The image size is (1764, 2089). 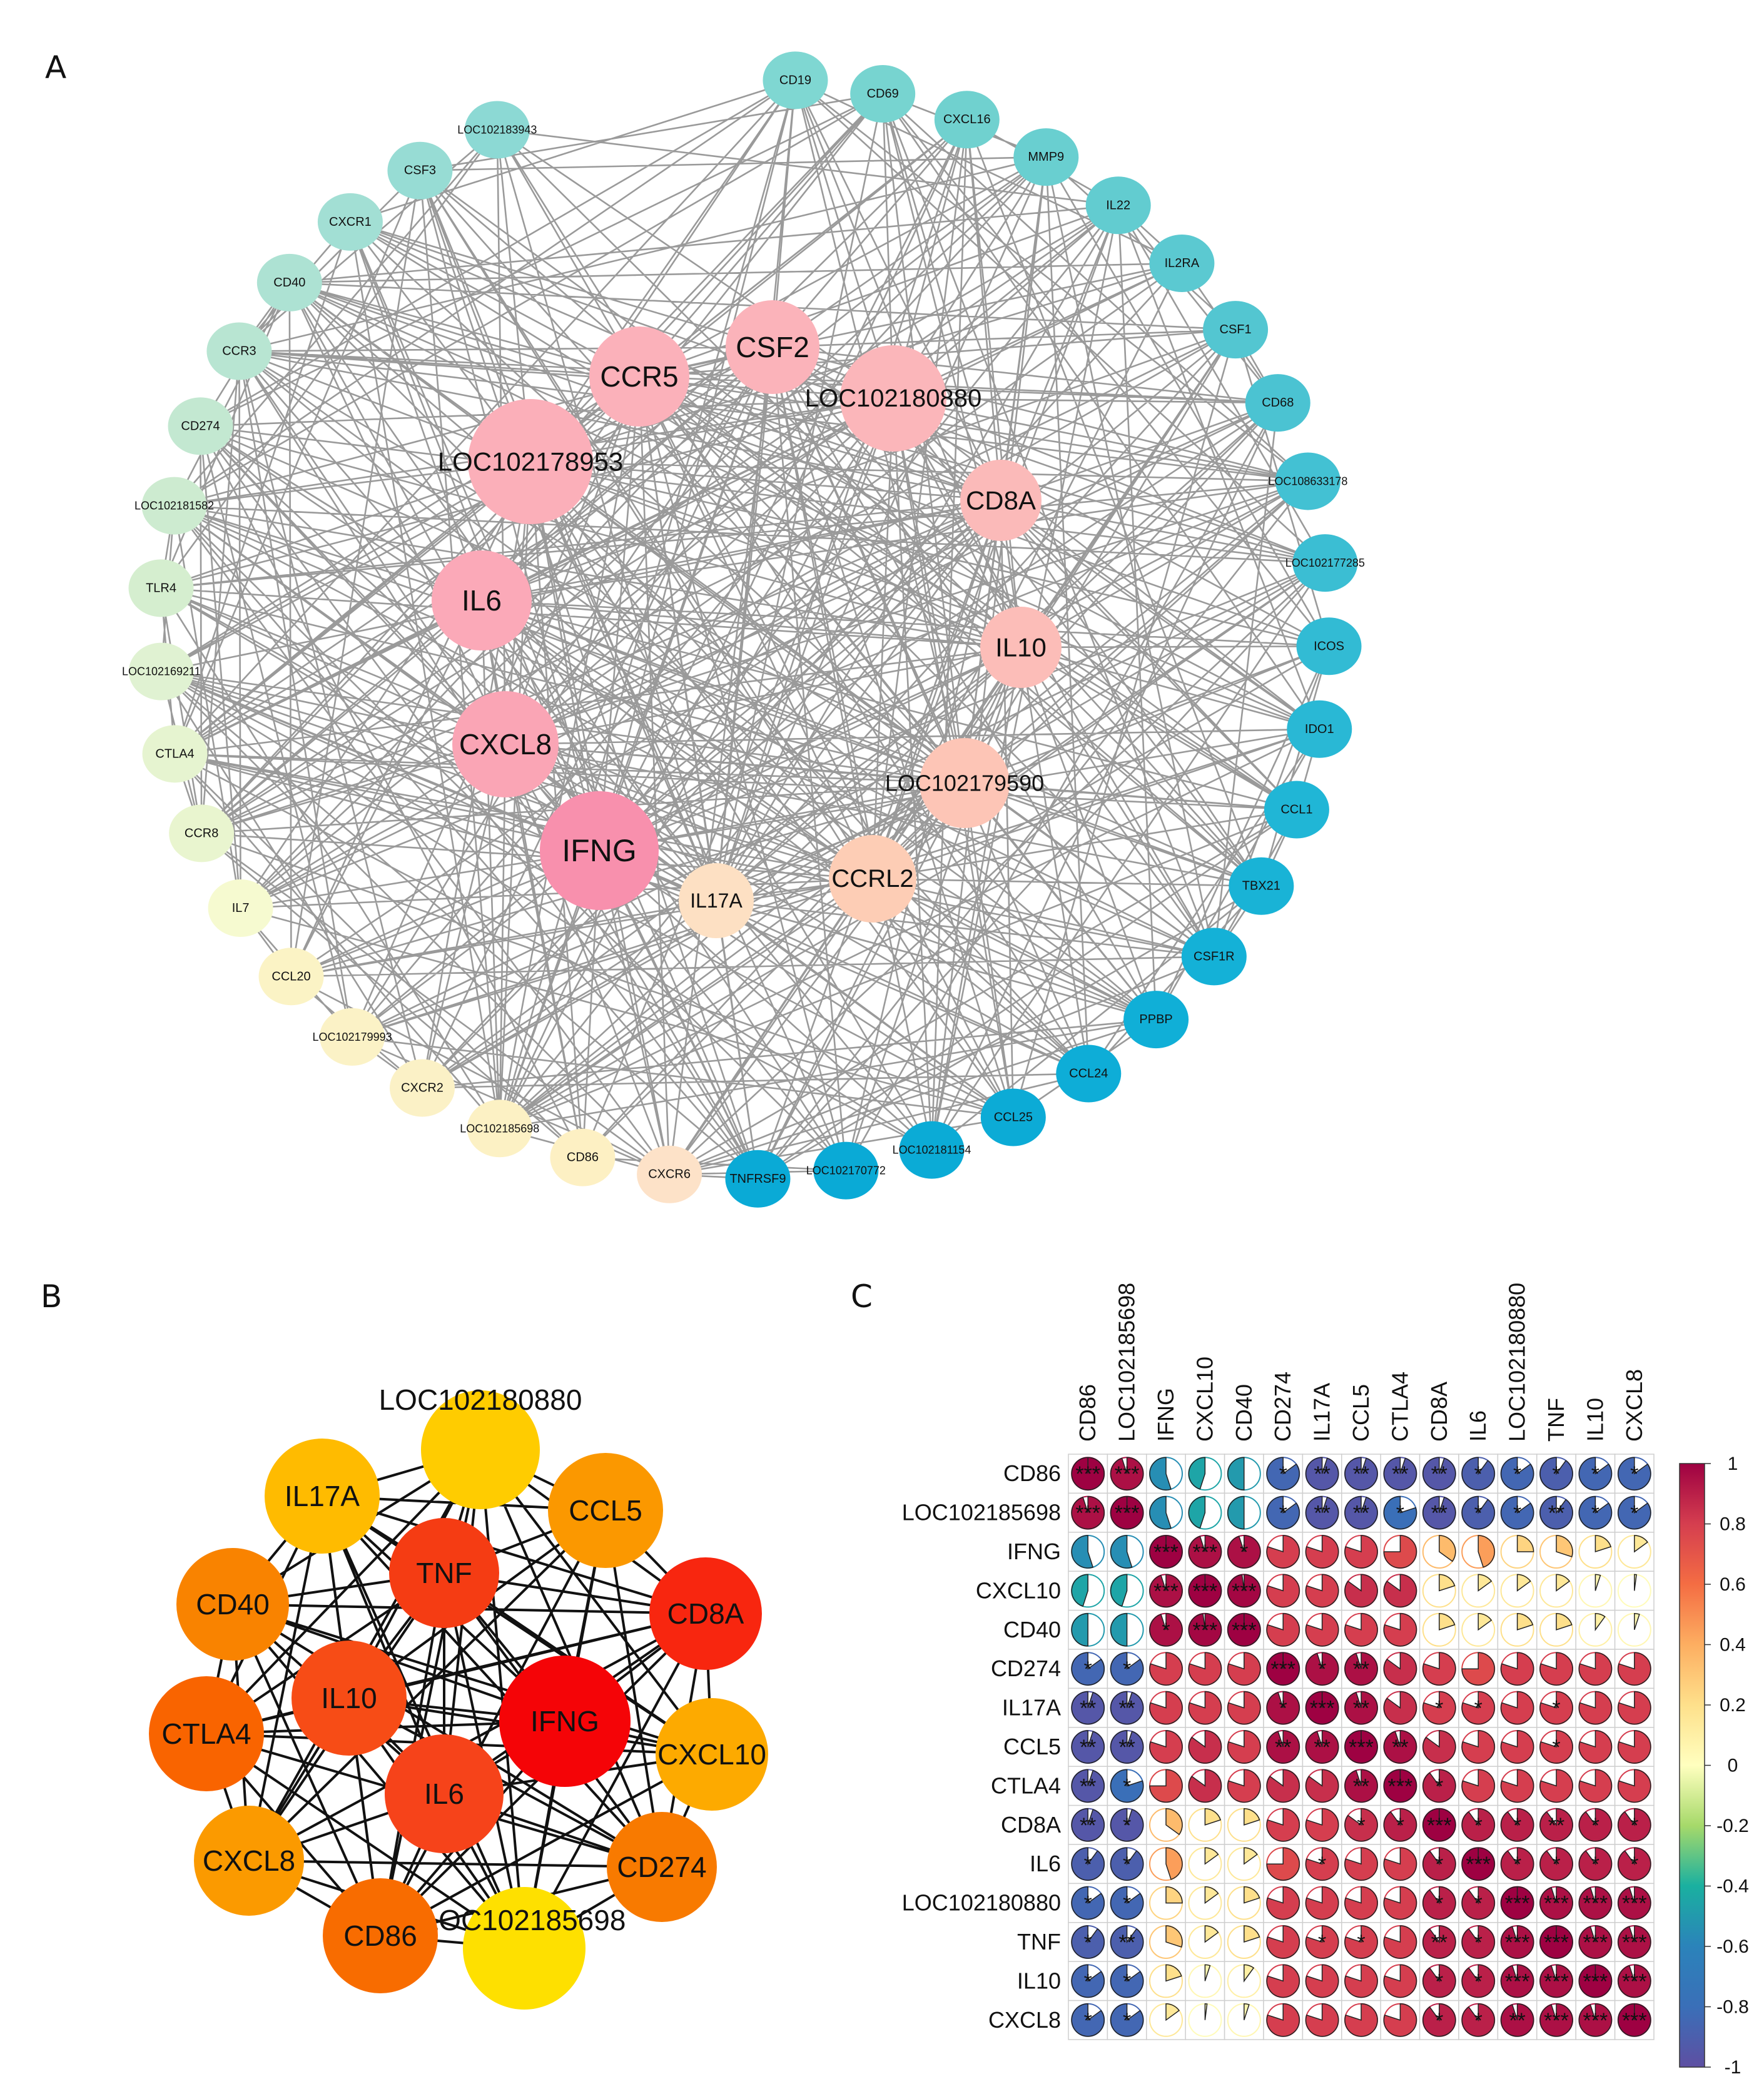 I want to click on cell-cd40-il10, so click(x=1596, y=1629).